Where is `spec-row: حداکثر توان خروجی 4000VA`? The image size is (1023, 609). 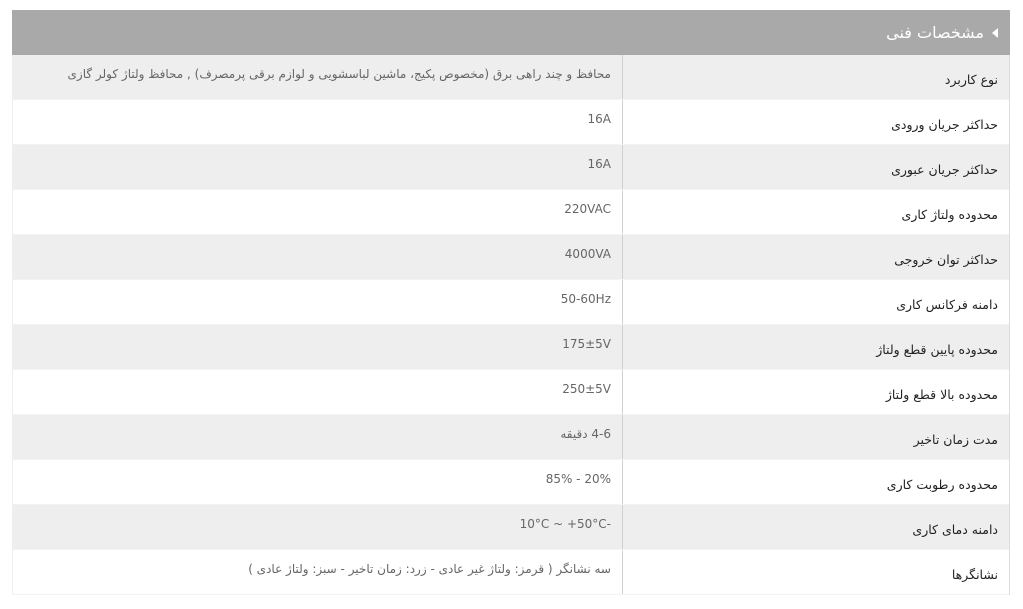
spec-row: حداکثر توان خروجی 4000VA is located at coordinates (511, 257).